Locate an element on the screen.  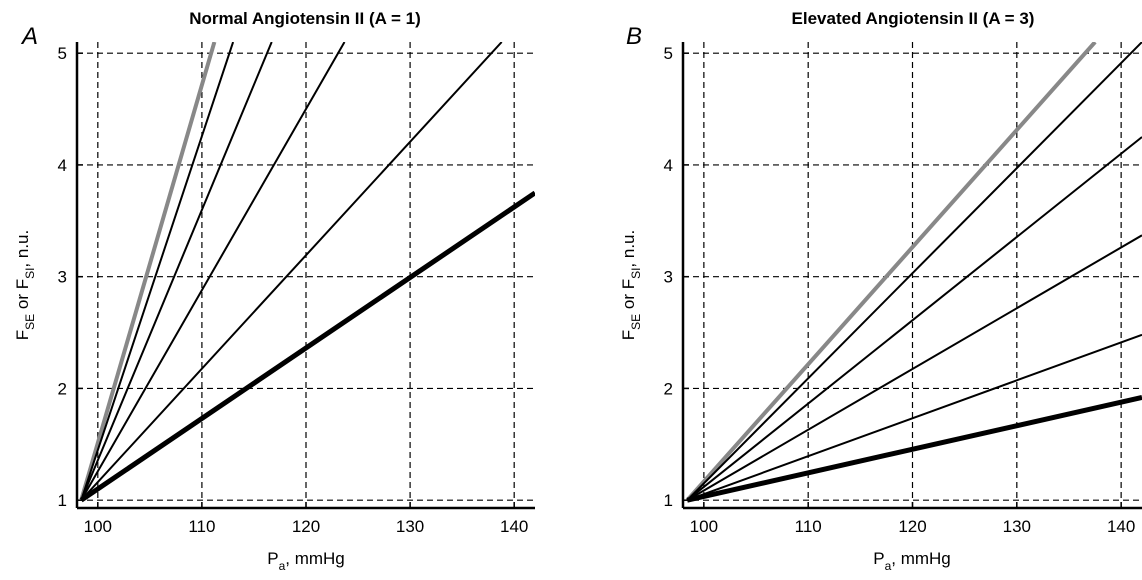
panel-label: A is located at coordinates (29, 36).